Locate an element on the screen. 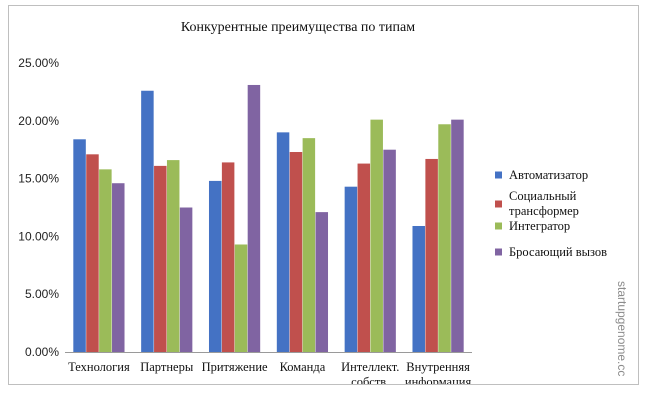  y-axis: 0.00% 5.00% 10.00% 15.00% 20.00% 25.00% is located at coordinates (38, 207).